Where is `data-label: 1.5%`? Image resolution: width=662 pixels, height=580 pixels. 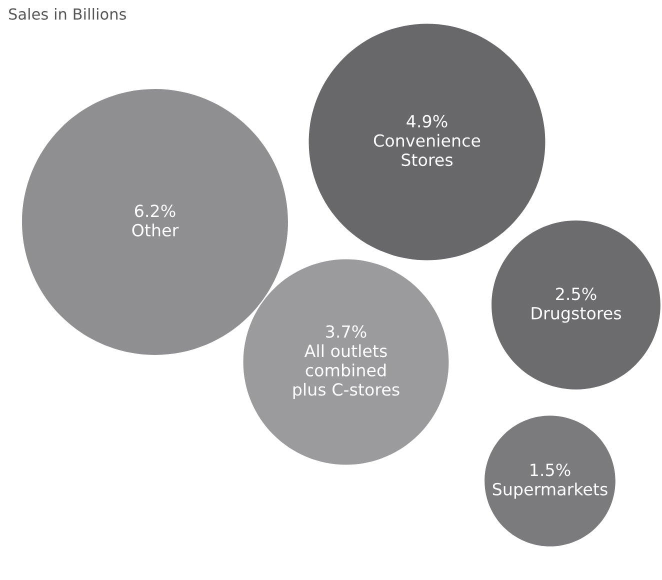
data-label: 1.5% is located at coordinates (550, 470).